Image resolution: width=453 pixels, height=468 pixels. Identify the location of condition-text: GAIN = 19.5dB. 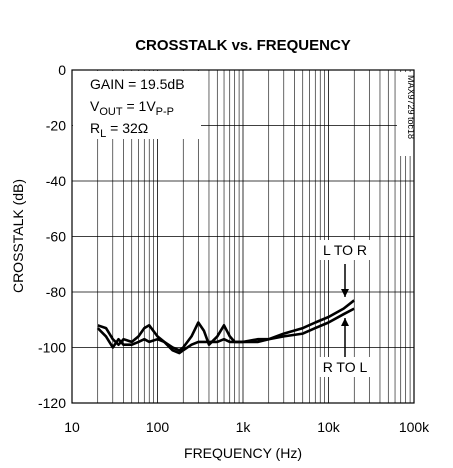
(137, 84).